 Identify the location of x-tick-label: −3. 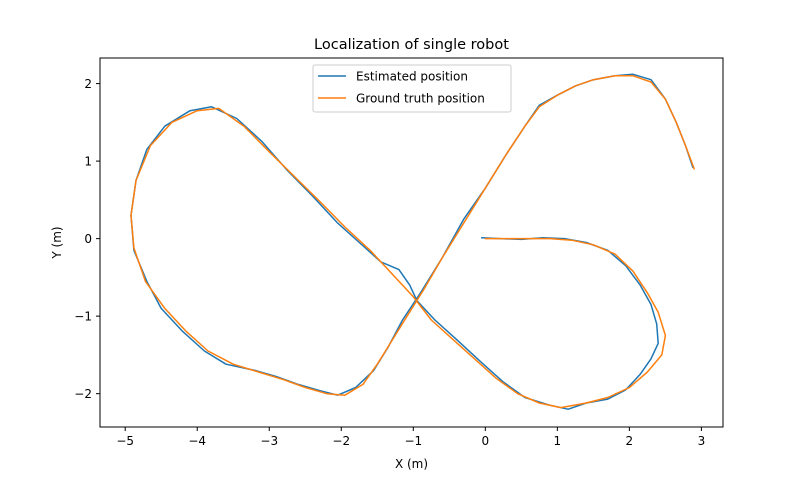
(269, 441).